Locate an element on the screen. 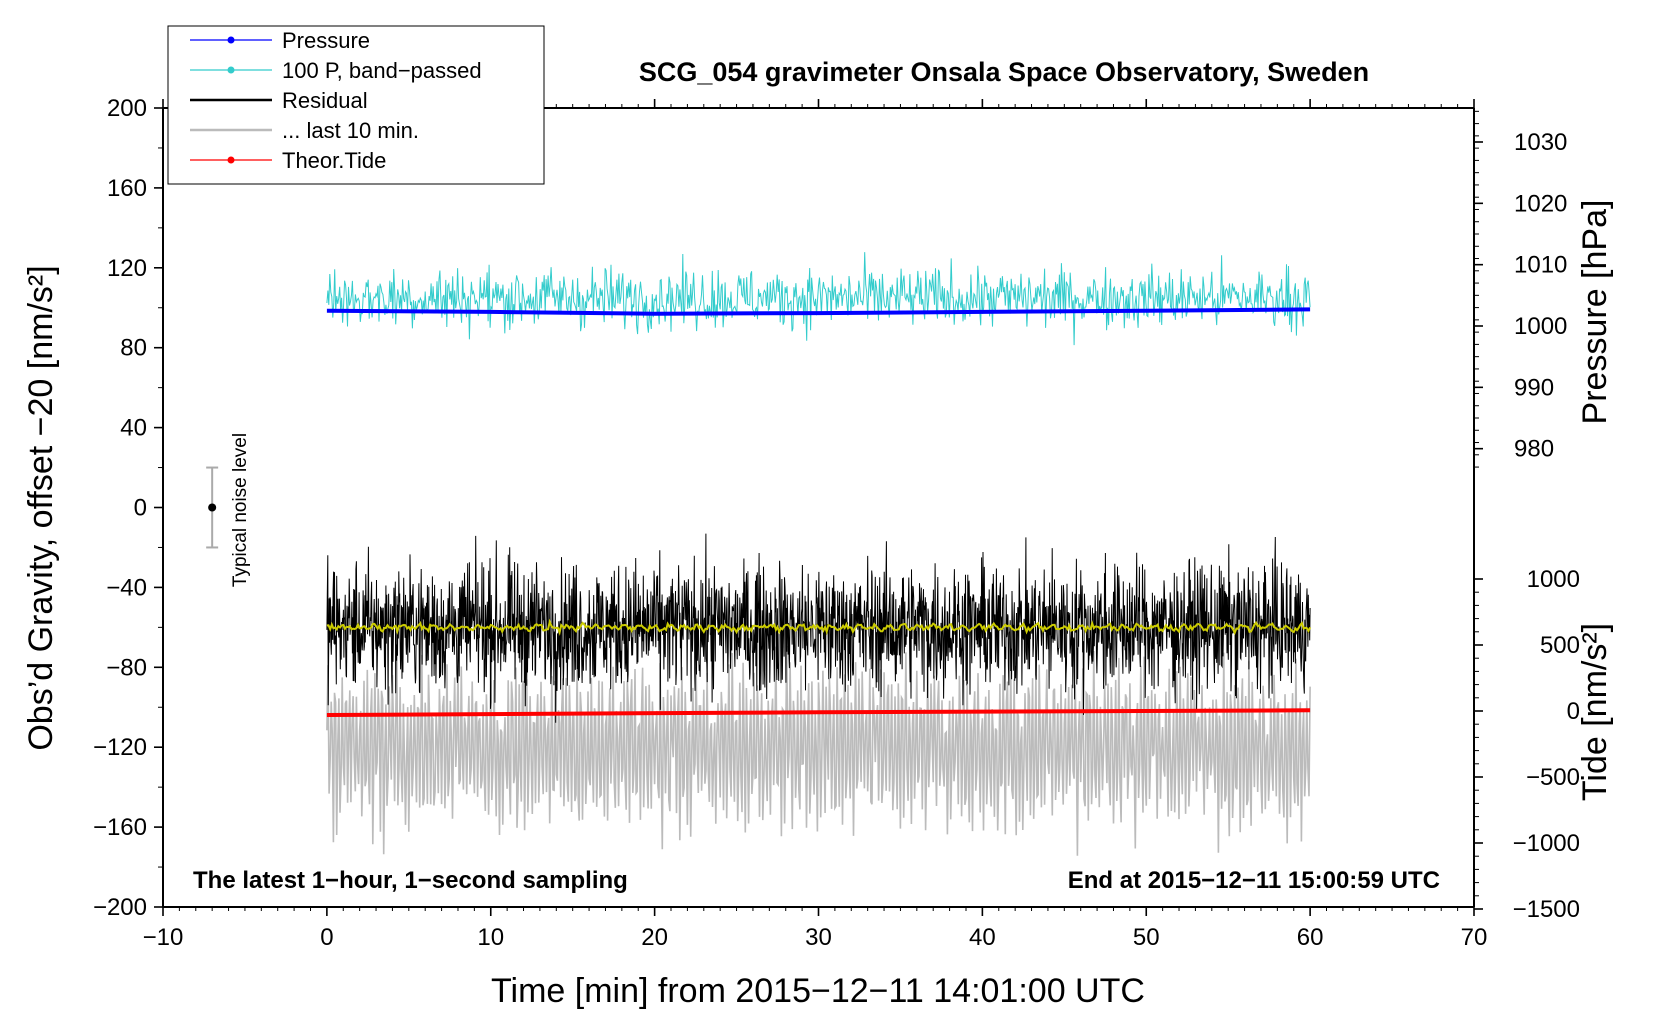  y-tick-label: 0 is located at coordinates (140, 508).